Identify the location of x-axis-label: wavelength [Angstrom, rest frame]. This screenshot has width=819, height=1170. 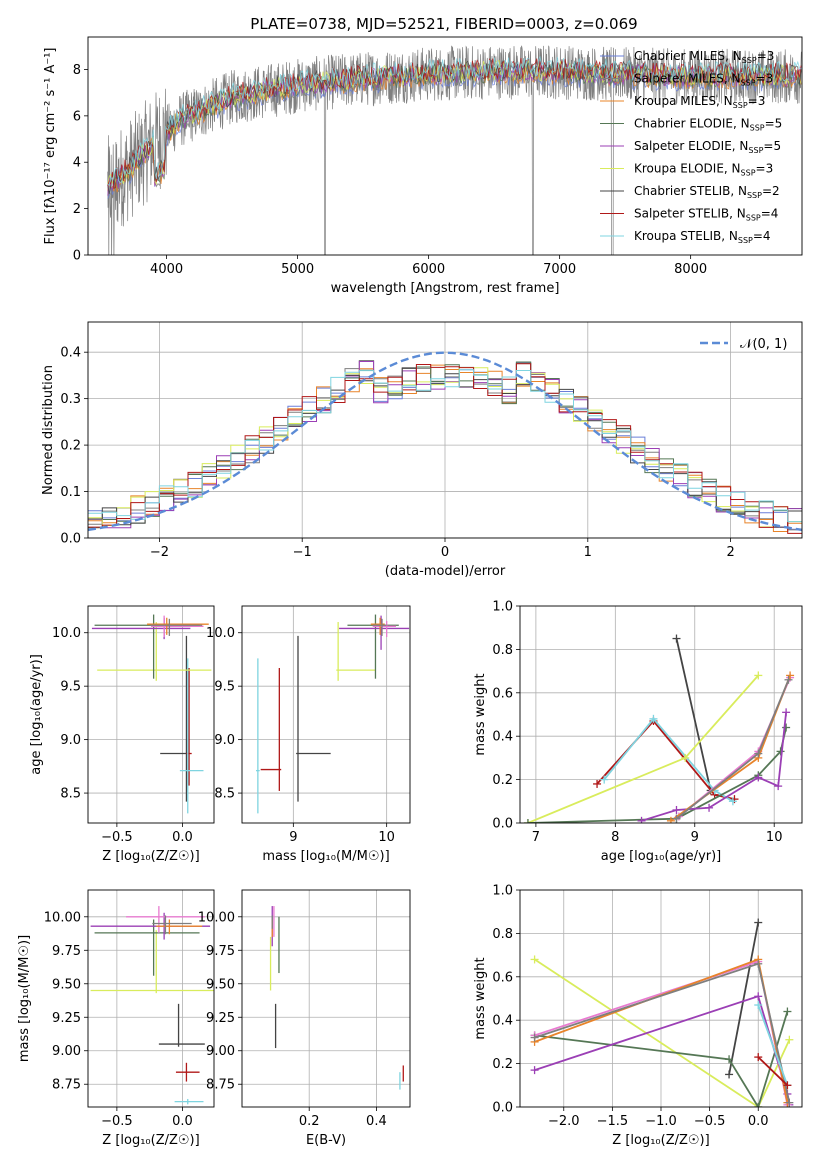
(445, 288).